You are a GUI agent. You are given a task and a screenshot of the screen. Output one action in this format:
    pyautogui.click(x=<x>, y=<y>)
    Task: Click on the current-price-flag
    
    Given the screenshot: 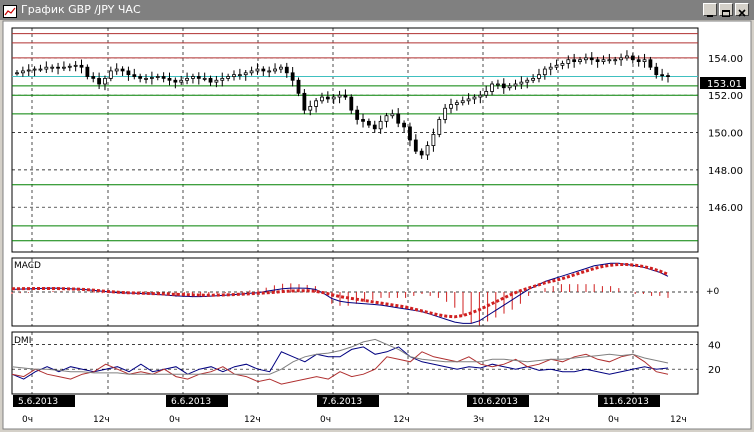 What is the action you would take?
    pyautogui.click(x=723, y=83)
    